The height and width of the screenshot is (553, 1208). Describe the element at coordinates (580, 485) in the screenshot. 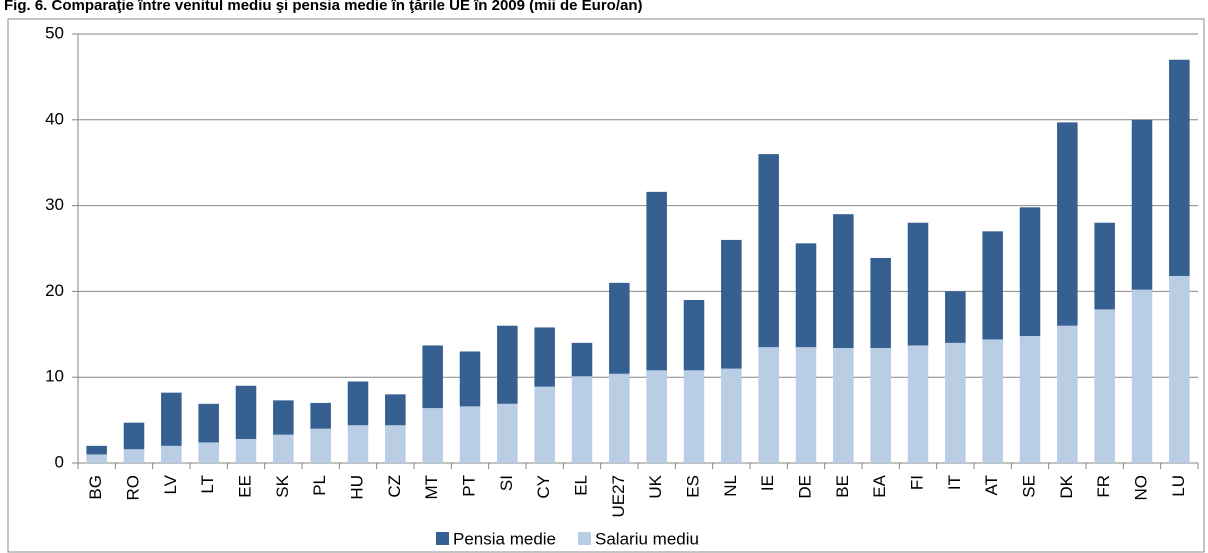

I see `x-tick-label: EL` at that location.